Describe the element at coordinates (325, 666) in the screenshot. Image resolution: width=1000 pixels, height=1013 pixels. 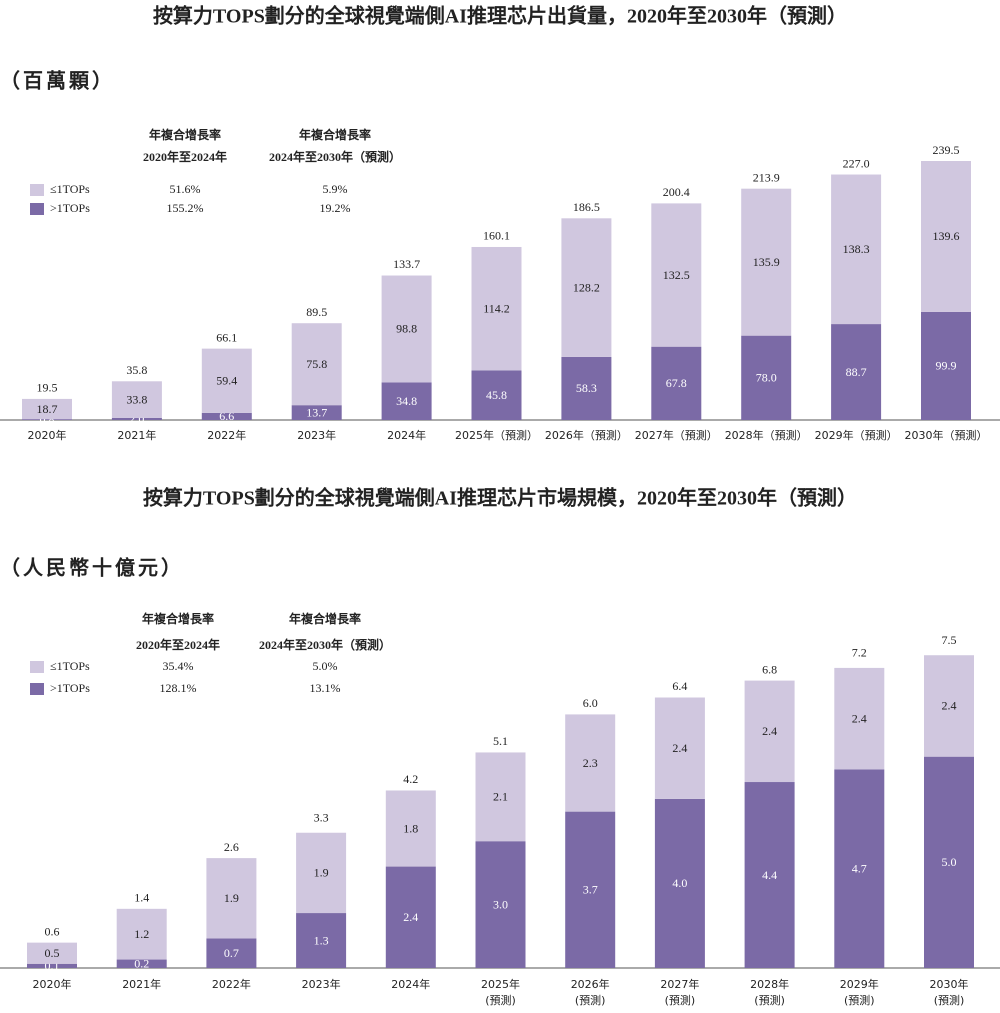
I see `table-cell: 5.0%` at that location.